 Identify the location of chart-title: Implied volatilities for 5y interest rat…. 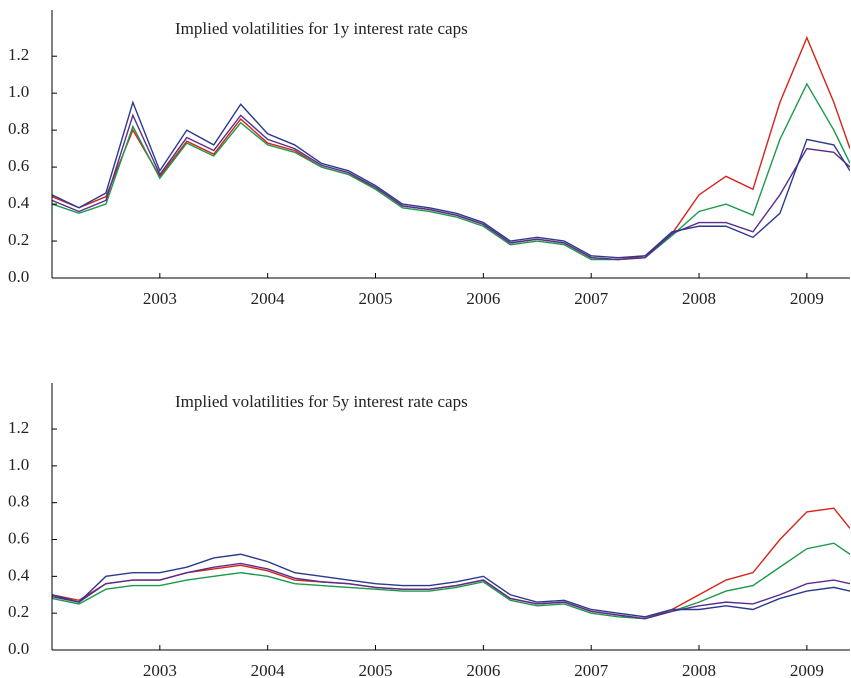
(321, 401).